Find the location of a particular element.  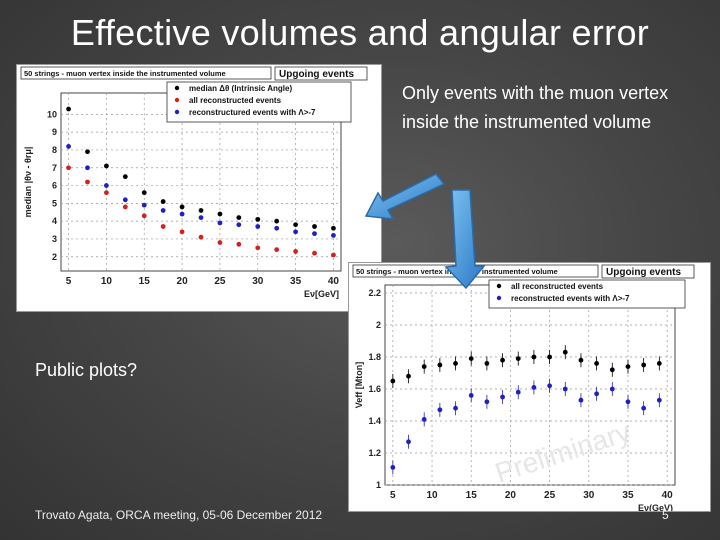

slide-number: 5 is located at coordinates (665, 515).